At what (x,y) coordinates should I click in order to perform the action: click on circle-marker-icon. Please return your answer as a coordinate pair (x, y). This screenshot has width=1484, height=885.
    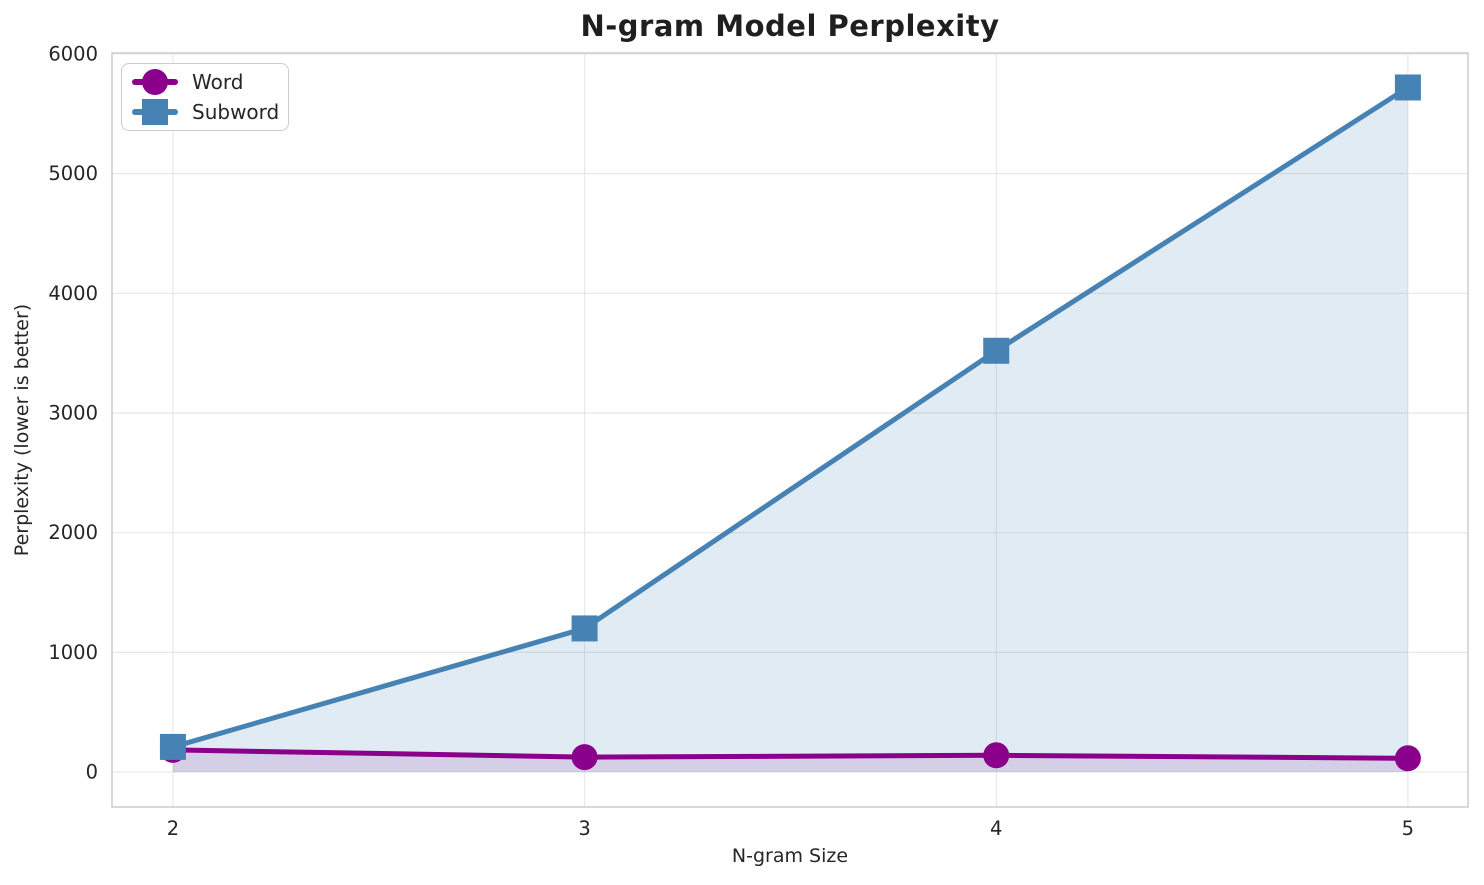
    Looking at the image, I should click on (155, 81).